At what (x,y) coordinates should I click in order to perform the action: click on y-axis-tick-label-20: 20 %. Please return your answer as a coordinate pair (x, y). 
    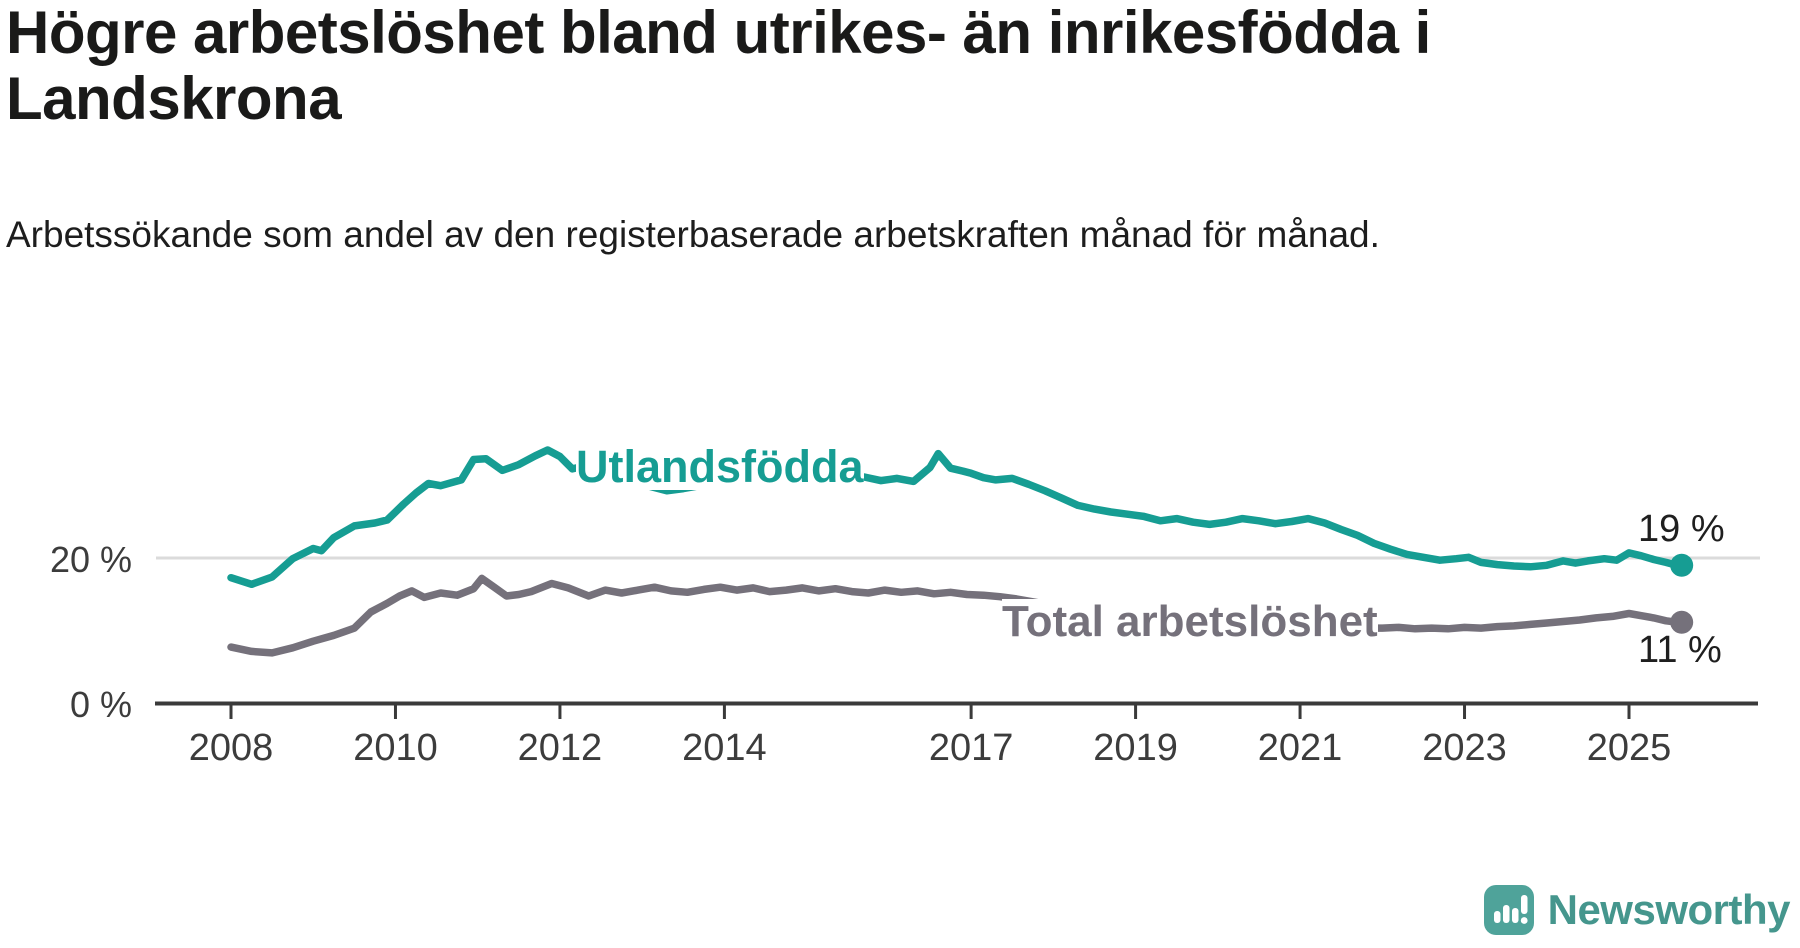
    Looking at the image, I should click on (90, 559).